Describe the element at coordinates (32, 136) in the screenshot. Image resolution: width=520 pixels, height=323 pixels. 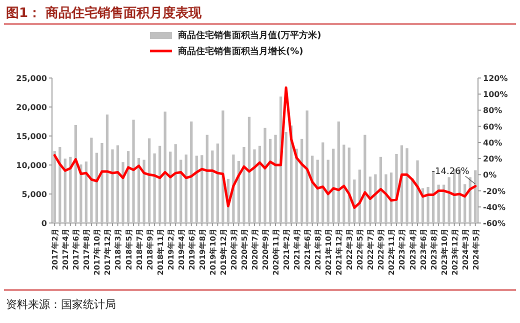
I see `y-tick-label: 15,000` at that location.